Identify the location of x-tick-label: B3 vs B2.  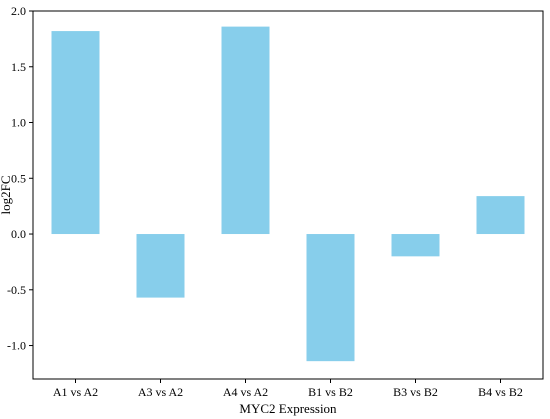
(415, 392).